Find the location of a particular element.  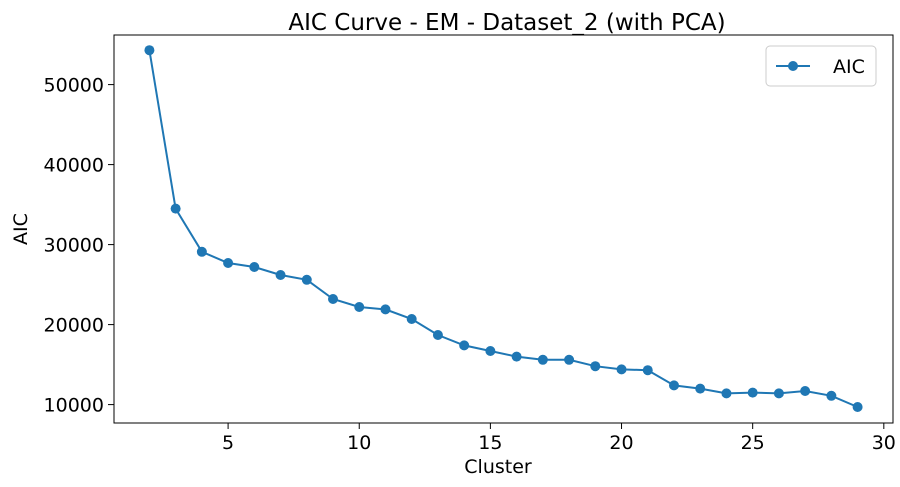

x-tick-label: 15 is located at coordinates (490, 443).